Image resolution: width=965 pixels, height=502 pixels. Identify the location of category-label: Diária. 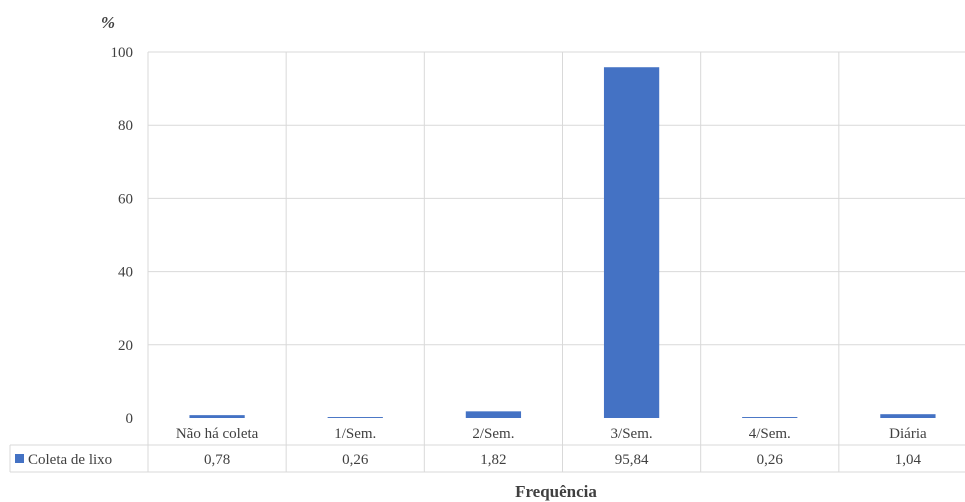
(908, 434).